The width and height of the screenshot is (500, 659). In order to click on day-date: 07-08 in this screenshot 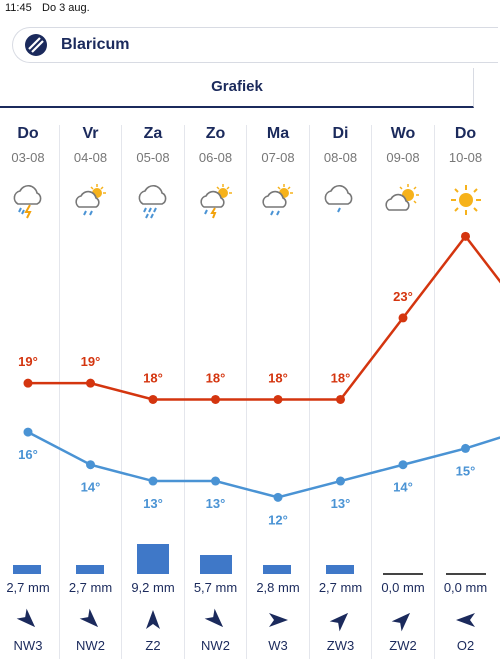, I will do `click(278, 157)`.